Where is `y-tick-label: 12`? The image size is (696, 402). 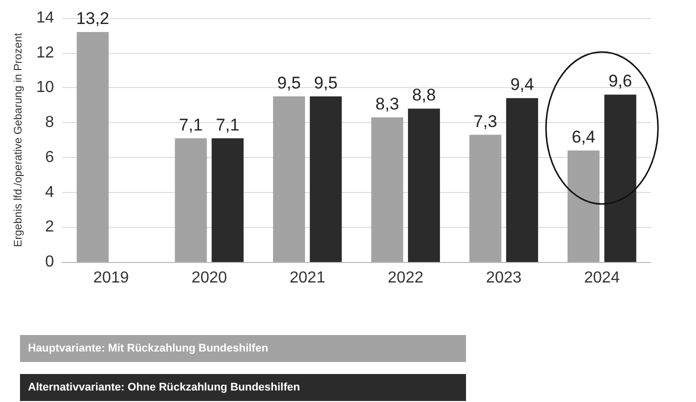 y-tick-label: 12 is located at coordinates (45, 53).